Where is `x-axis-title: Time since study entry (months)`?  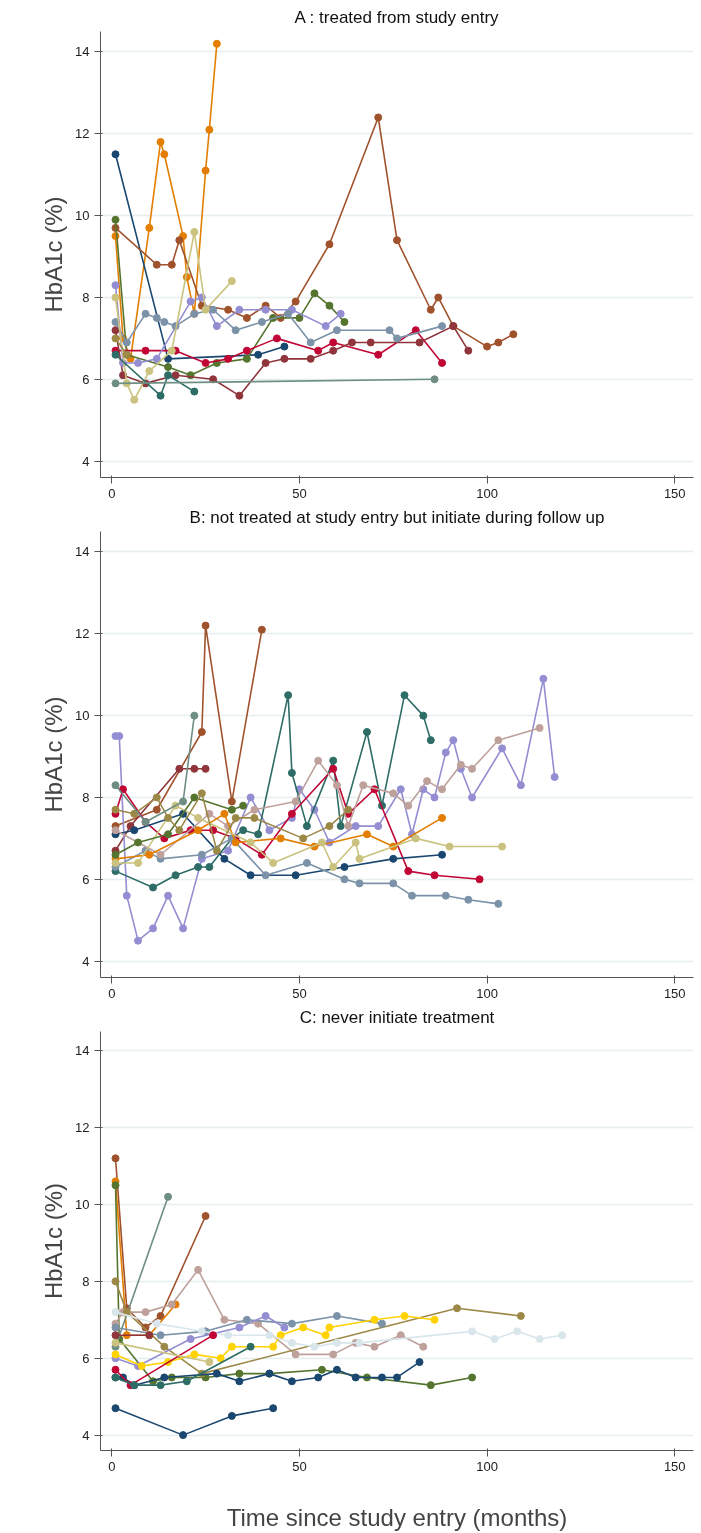 x-axis-title: Time since study entry (months) is located at coordinates (397, 1517).